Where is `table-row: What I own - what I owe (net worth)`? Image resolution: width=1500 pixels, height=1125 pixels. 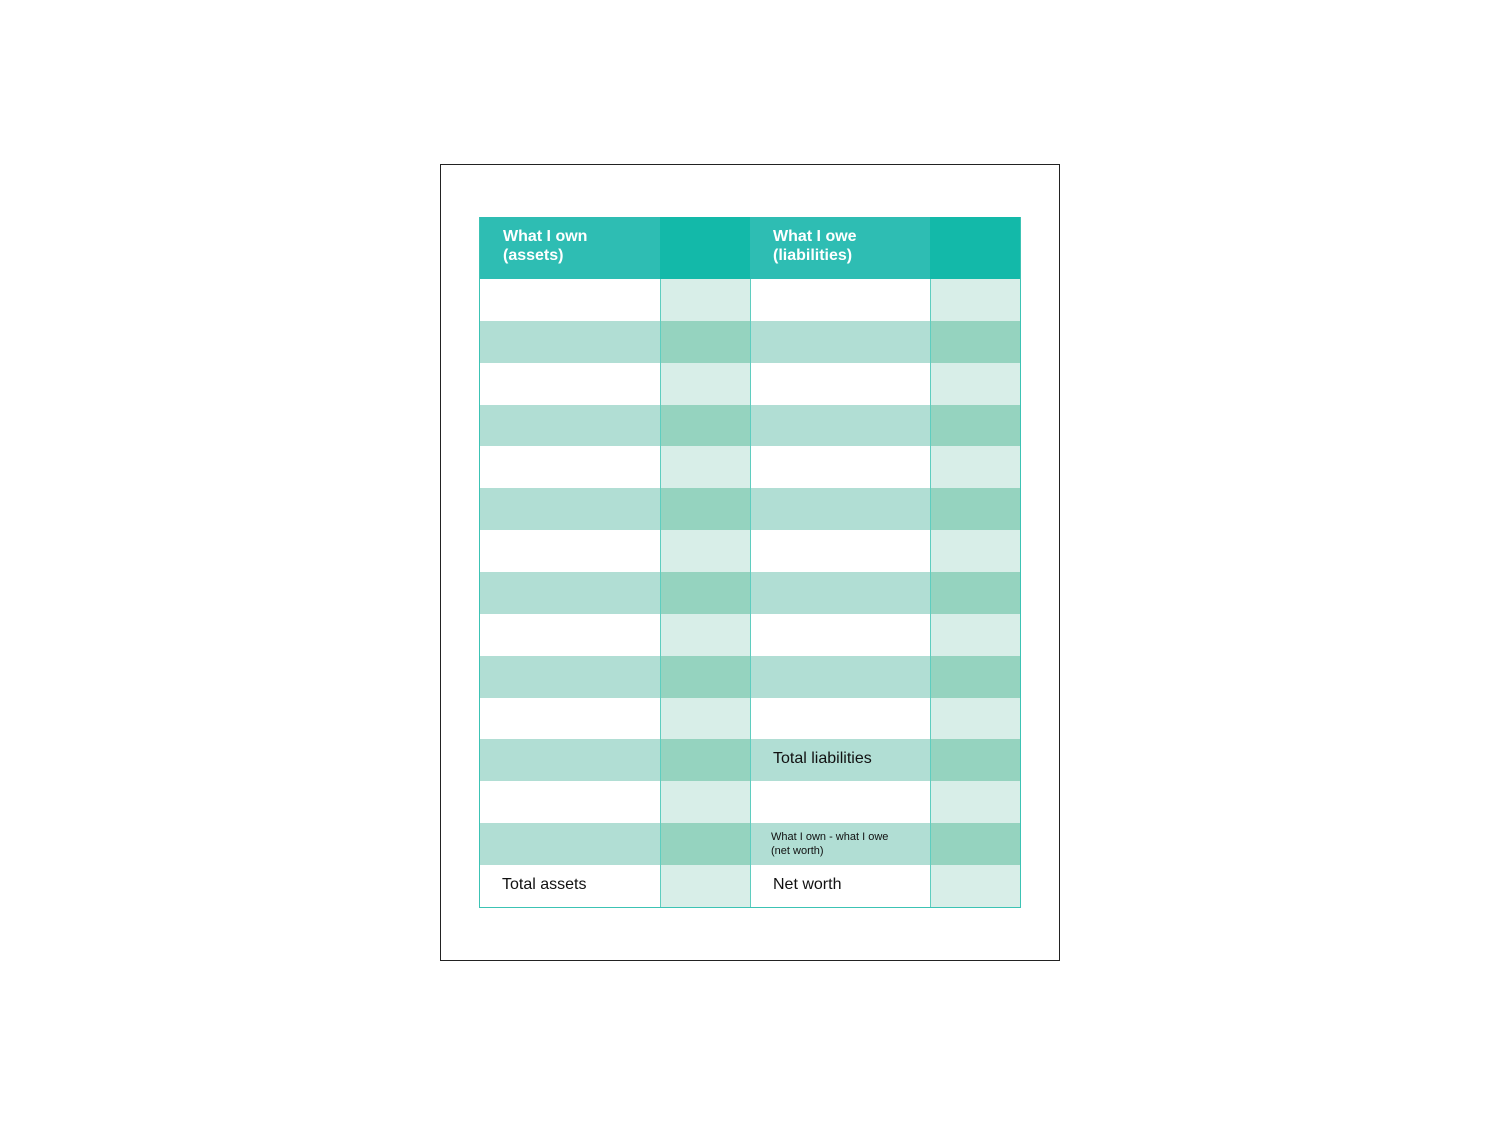 table-row: What I own - what I owe (net worth) is located at coordinates (750, 844).